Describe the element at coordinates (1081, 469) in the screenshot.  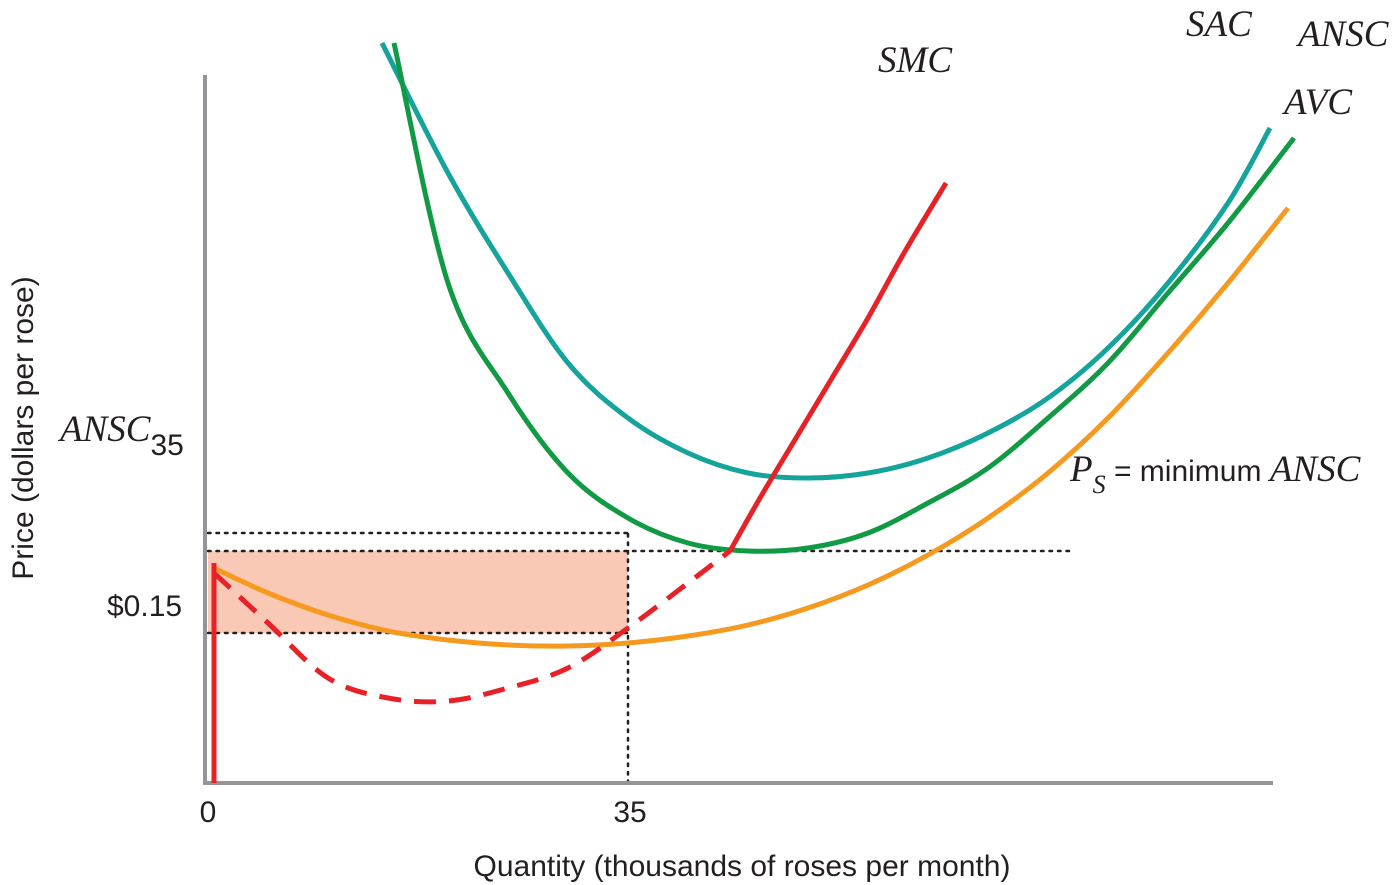
I see `annotation-p: P` at that location.